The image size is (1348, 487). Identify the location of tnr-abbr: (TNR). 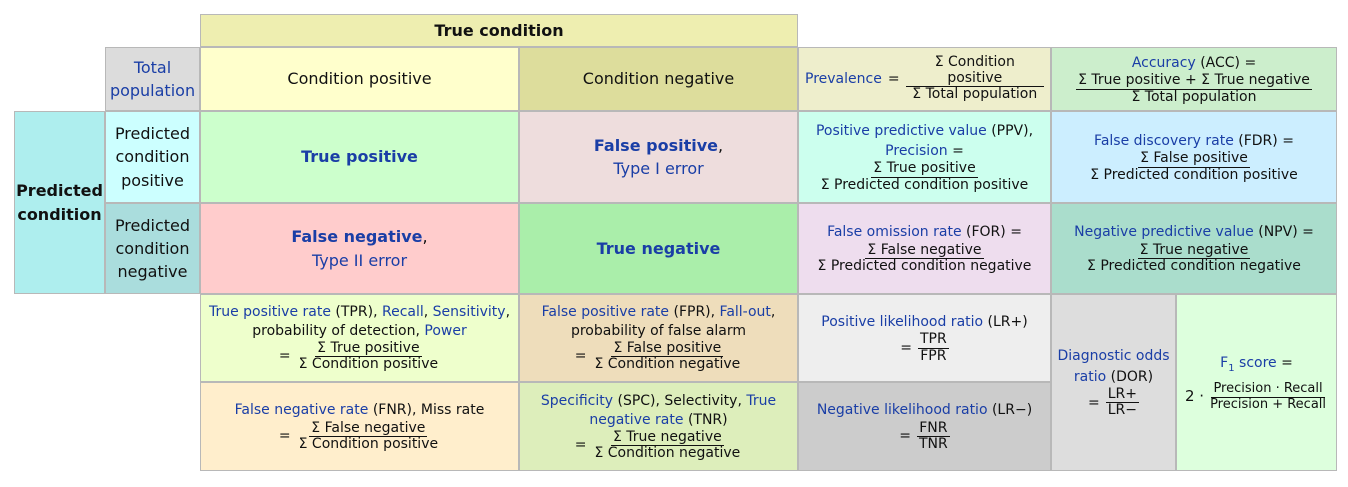
(707, 419).